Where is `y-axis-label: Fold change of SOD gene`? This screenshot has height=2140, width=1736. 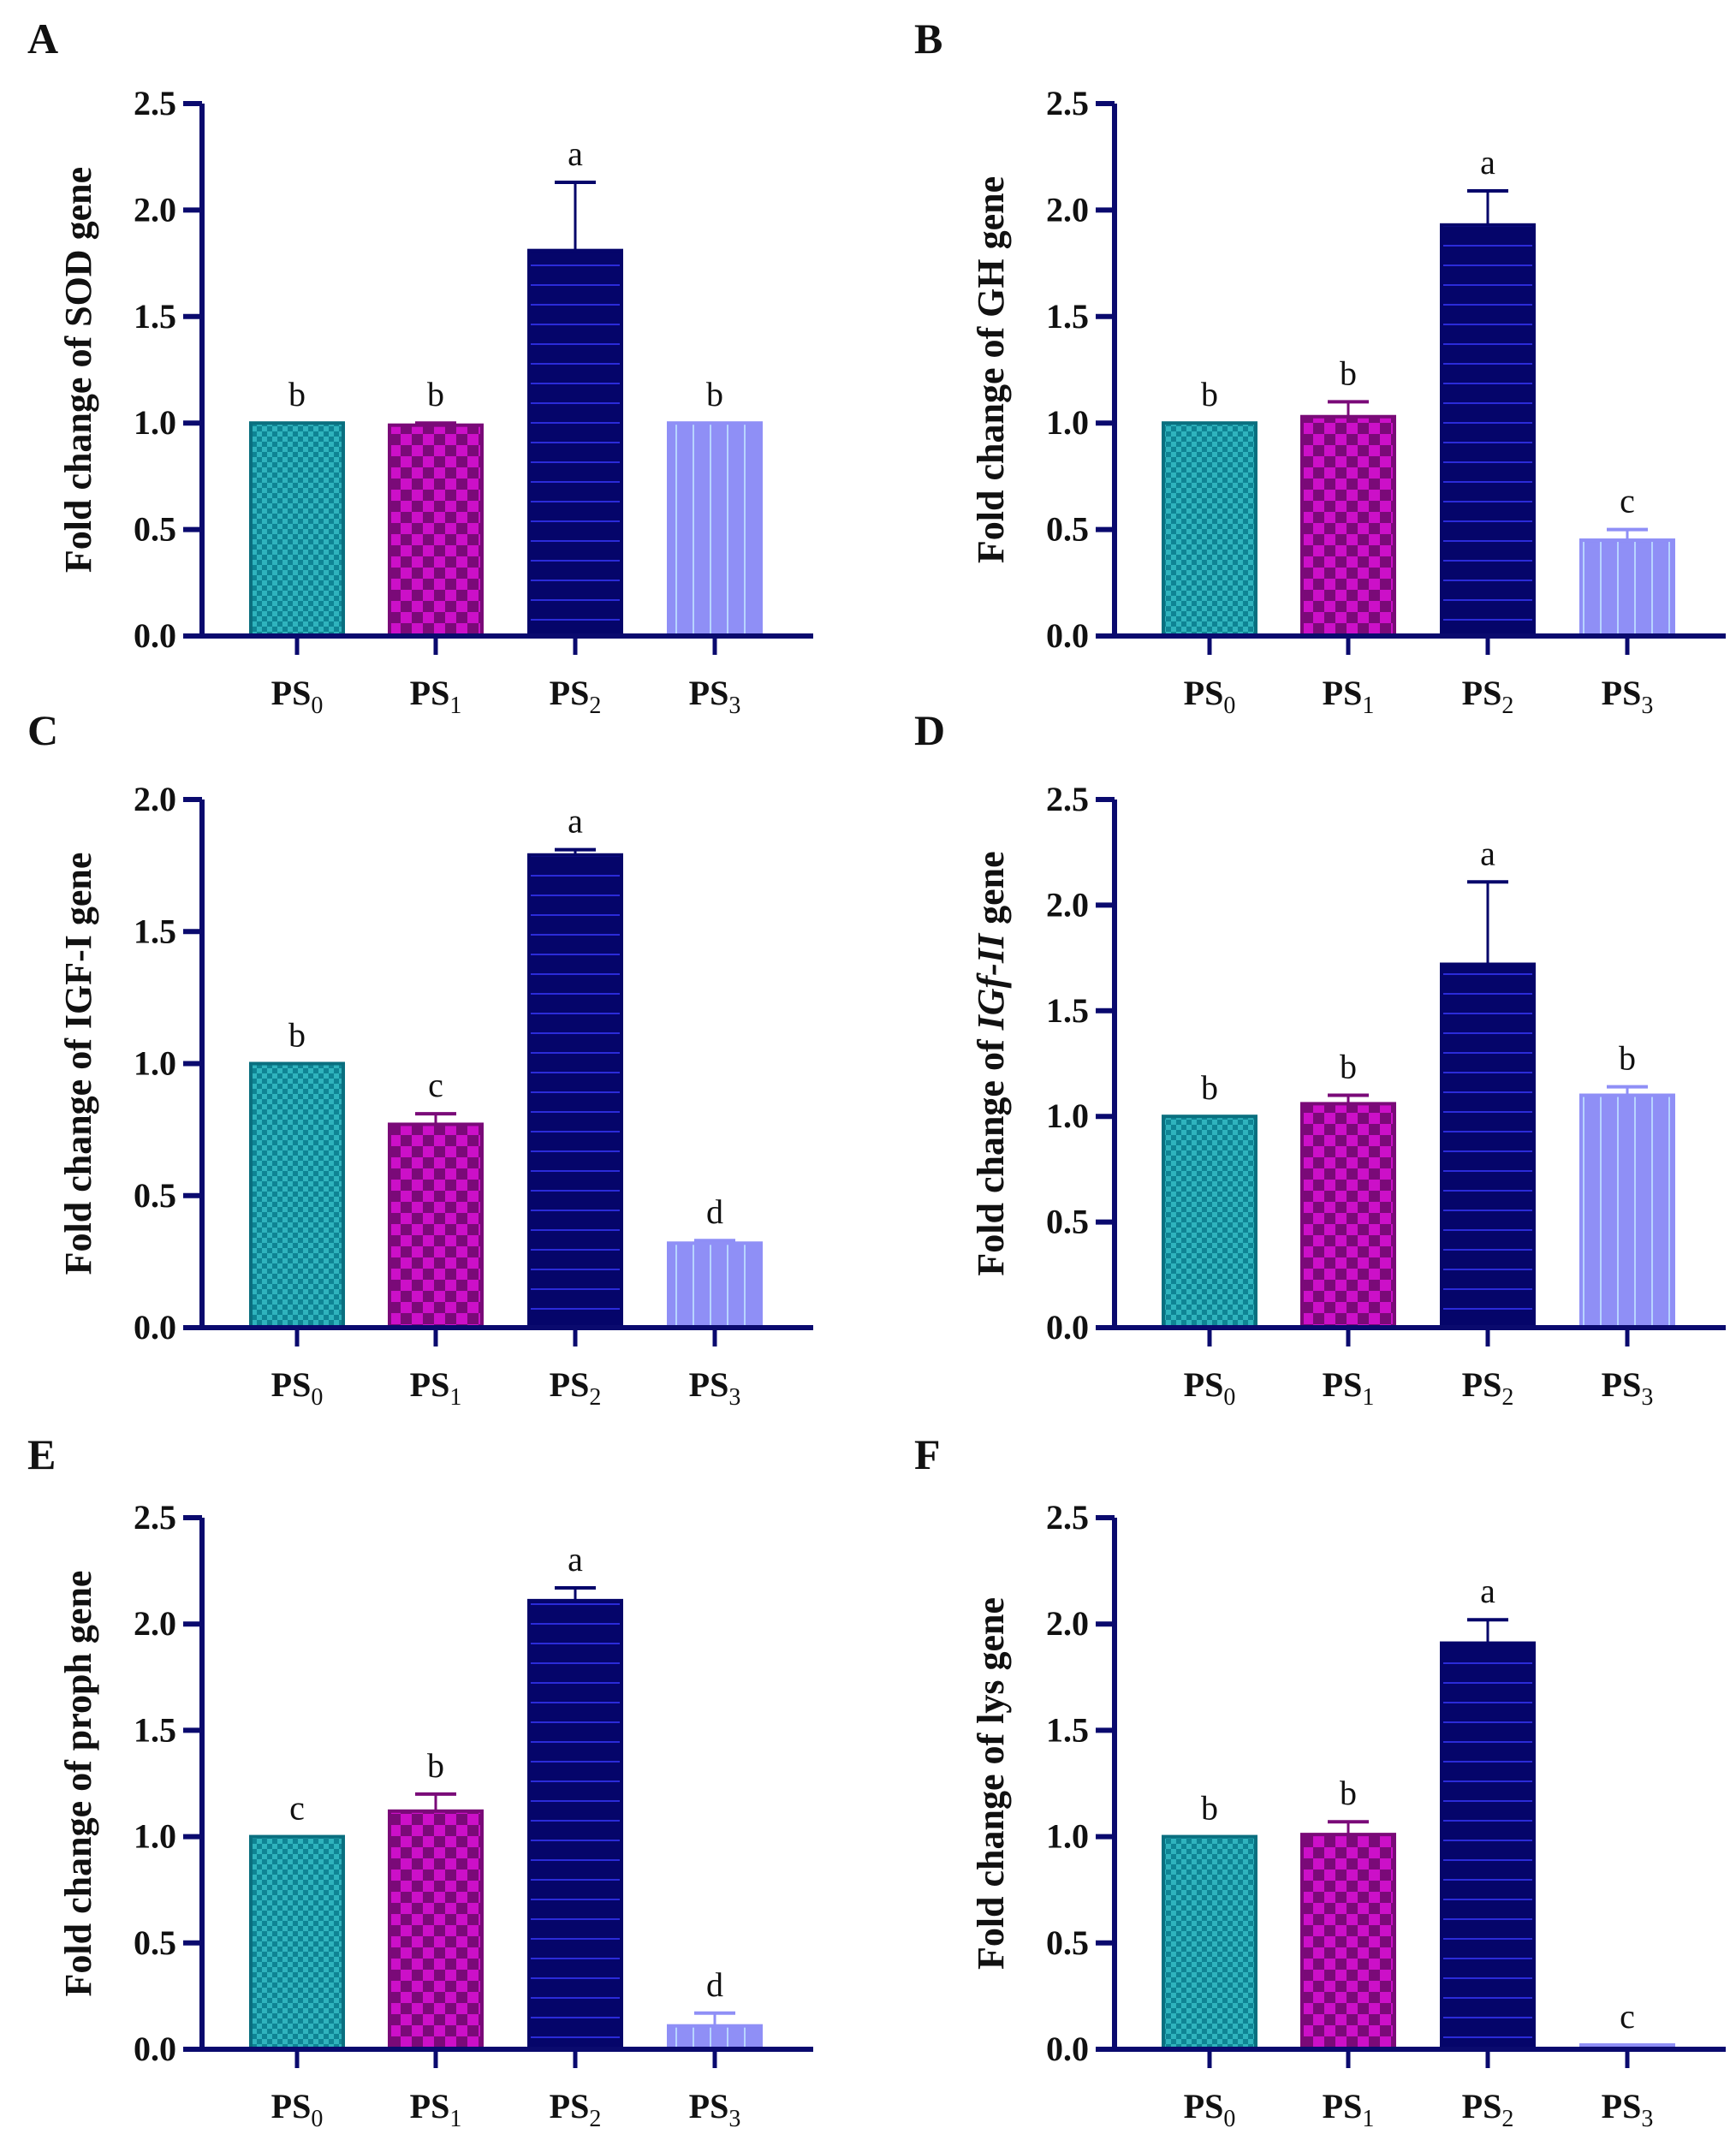 y-axis-label: Fold change of SOD gene is located at coordinates (78, 370).